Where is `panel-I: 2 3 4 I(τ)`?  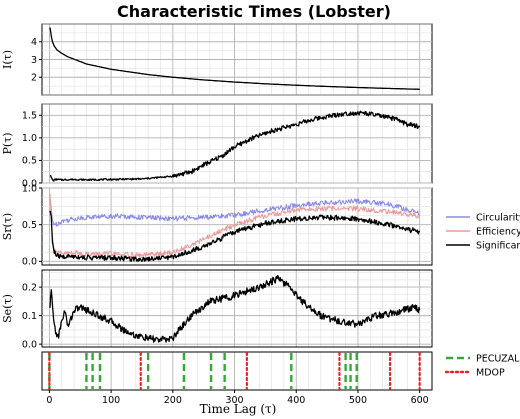
panel-I: 2 3 4 I(τ) is located at coordinates (217, 59).